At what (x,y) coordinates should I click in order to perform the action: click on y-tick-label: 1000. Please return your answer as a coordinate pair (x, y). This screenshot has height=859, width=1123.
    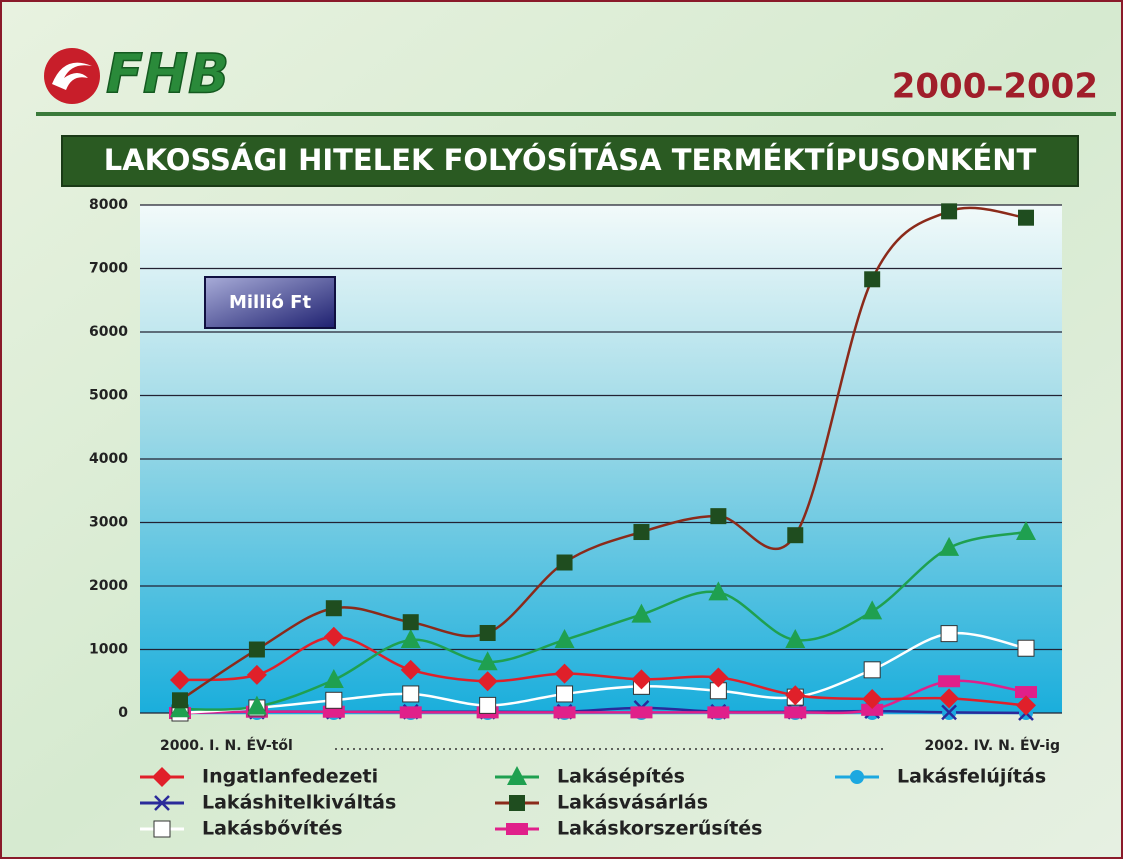
    Looking at the image, I should click on (108, 650).